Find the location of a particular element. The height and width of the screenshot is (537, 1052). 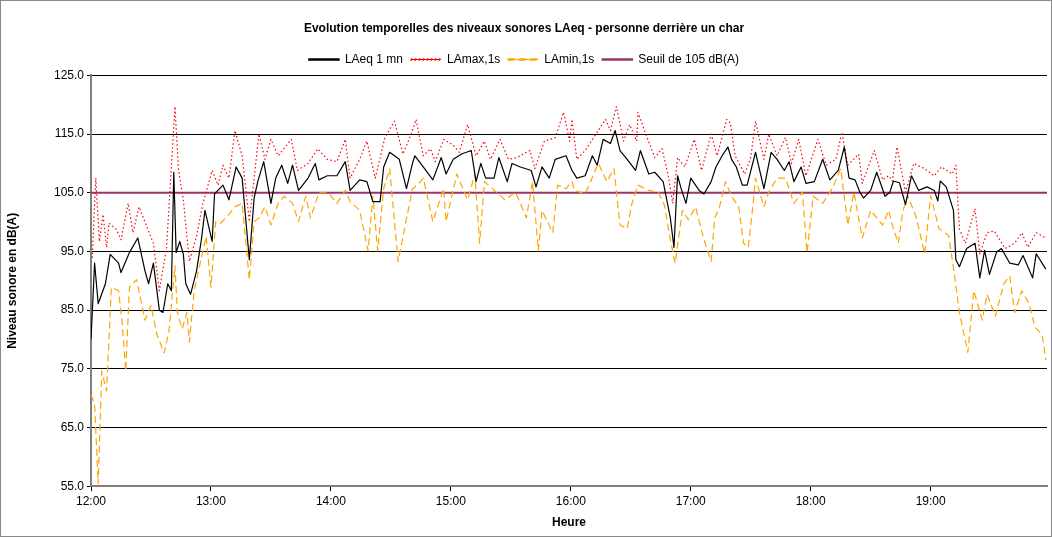

x-tick-label: 19:00 is located at coordinates (930, 500).